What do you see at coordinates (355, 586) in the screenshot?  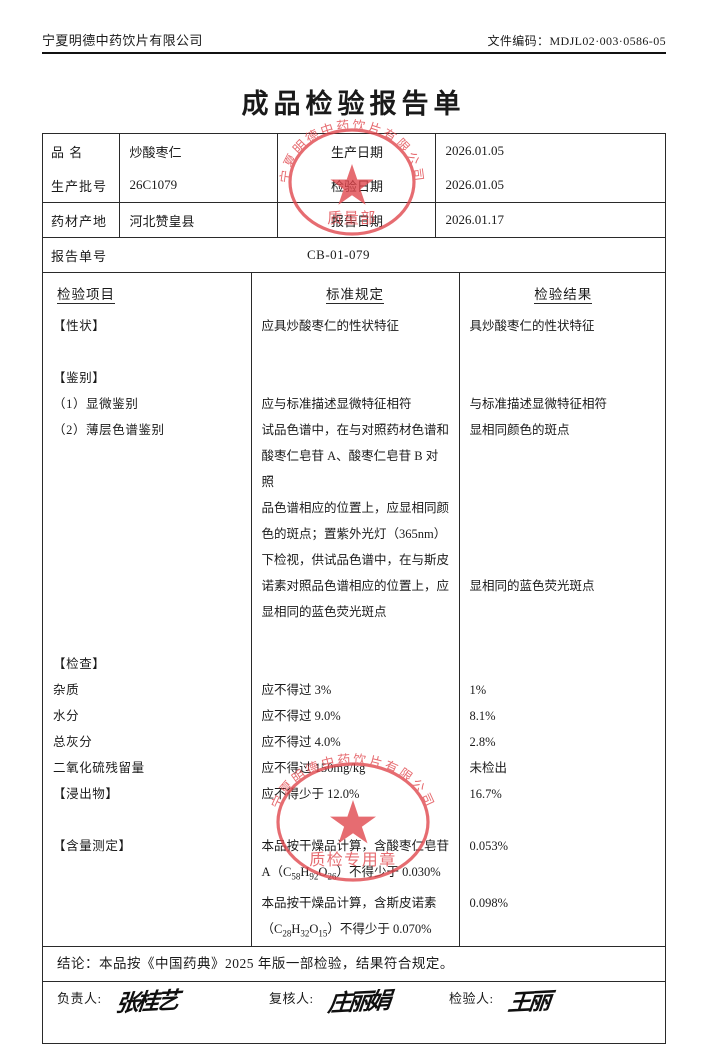 I see `cell-standard: 诺素对照品色谱相应的位置上，应` at bounding box center [355, 586].